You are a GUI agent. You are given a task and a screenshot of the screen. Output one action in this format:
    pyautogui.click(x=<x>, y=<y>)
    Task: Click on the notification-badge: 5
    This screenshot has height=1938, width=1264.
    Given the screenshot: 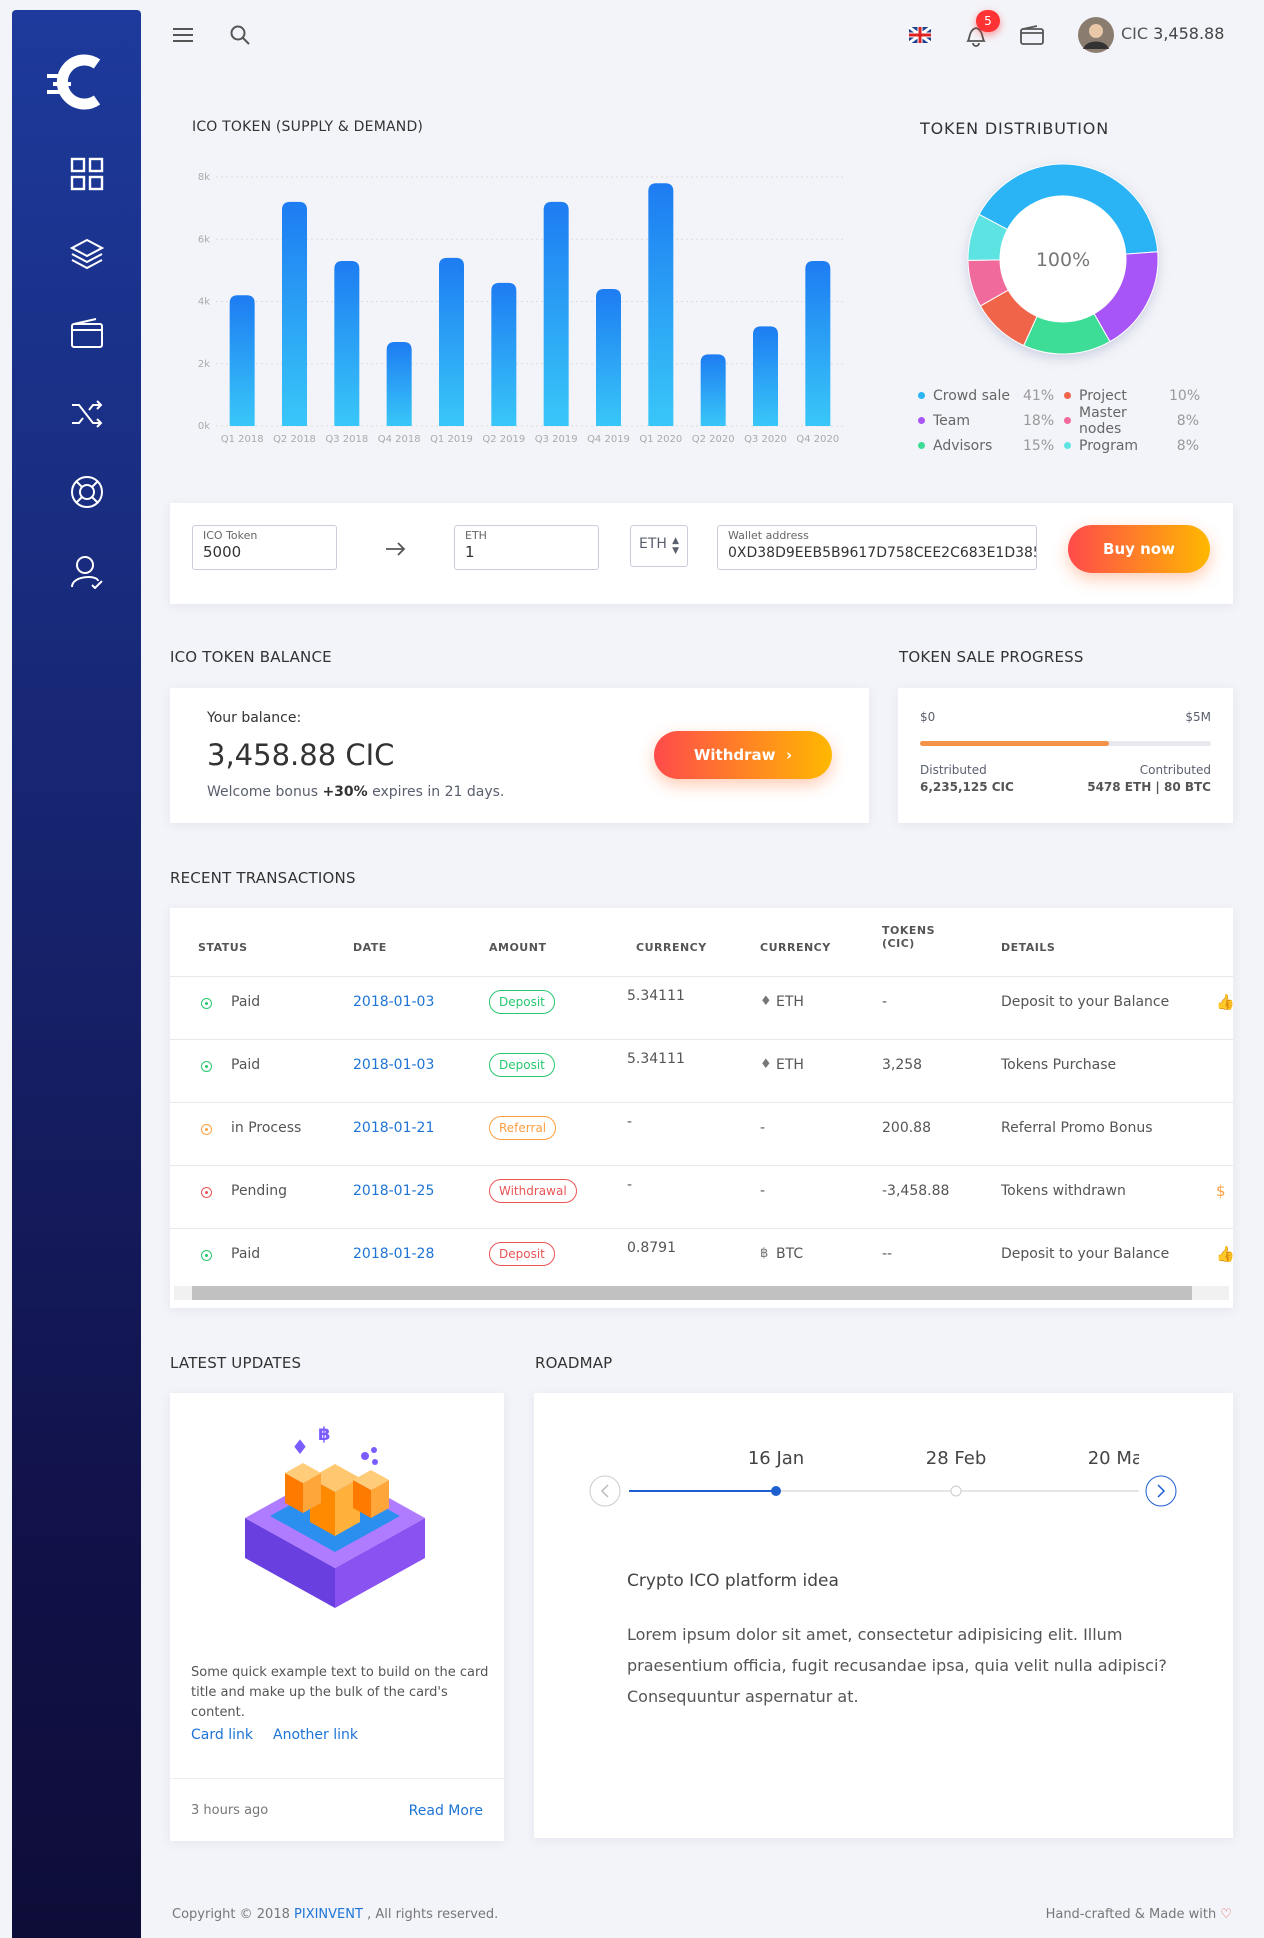 What is the action you would take?
    pyautogui.click(x=988, y=21)
    